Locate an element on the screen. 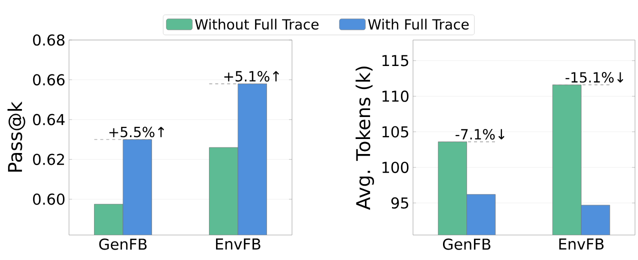 The image size is (638, 260). y-axis-title: Pass@k is located at coordinates (17, 137).